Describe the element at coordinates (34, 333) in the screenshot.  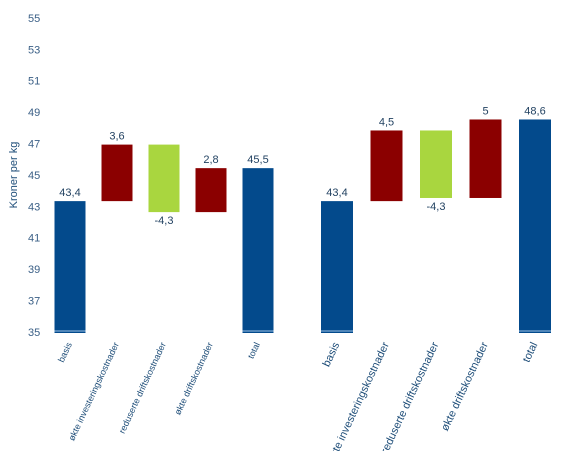
I see `y-tick-label: 35` at that location.